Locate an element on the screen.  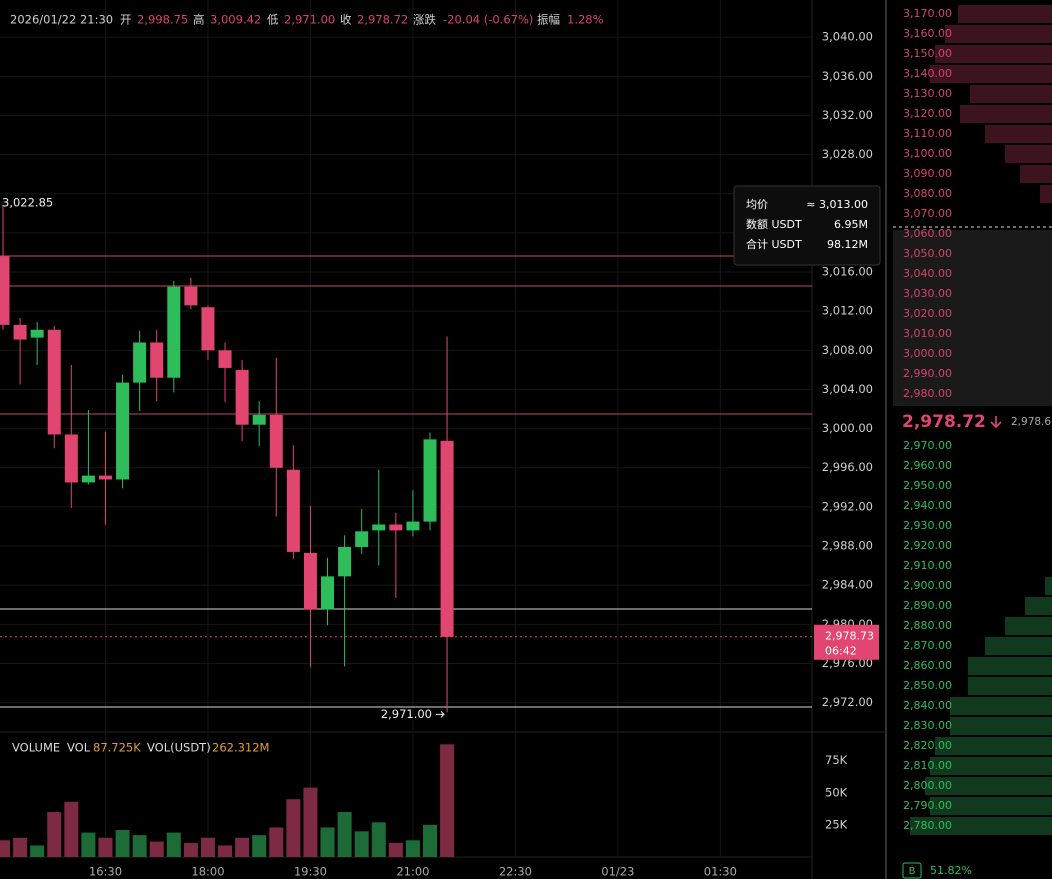
y-tick-label: 2,988.00 is located at coordinates (847, 546).